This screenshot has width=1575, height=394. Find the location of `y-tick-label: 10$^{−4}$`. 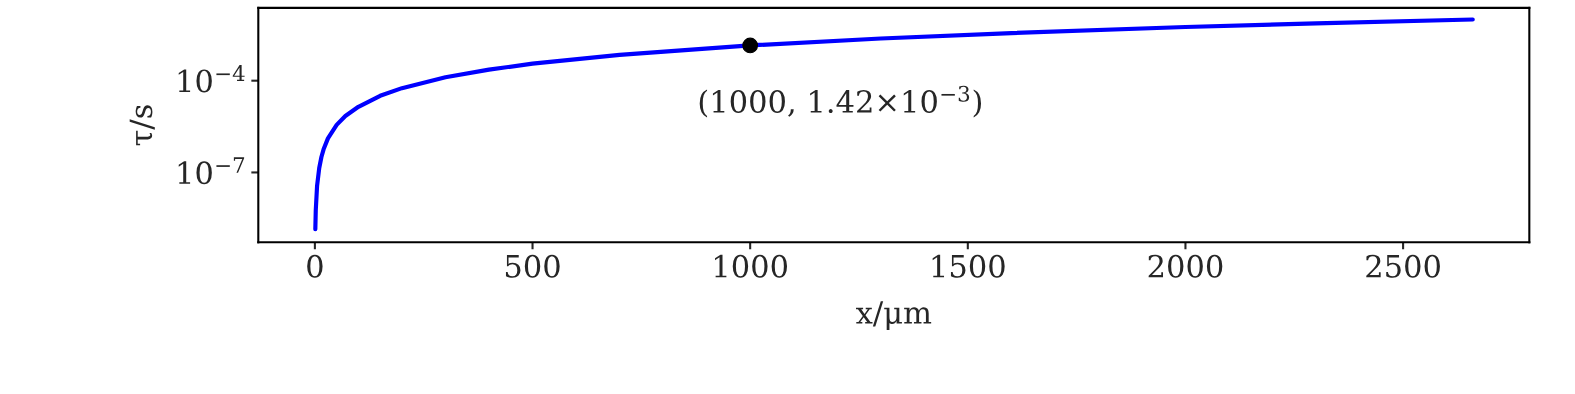

y-tick-label: 10$^{−4}$ is located at coordinates (211, 79).